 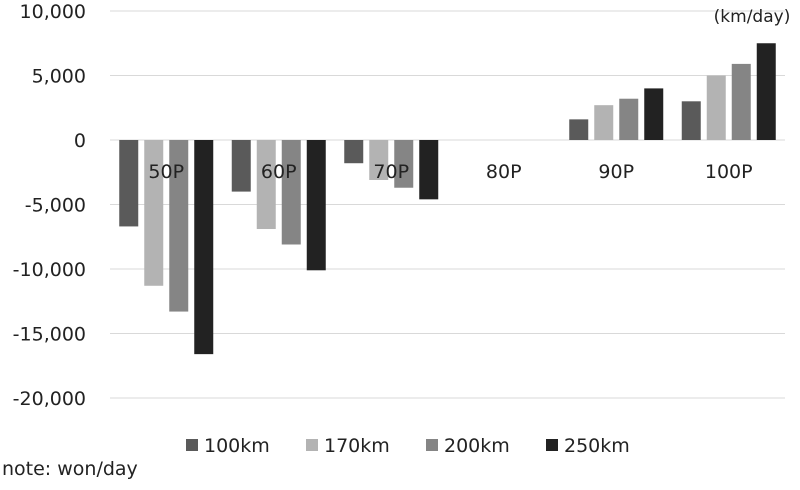 I want to click on bar-100P-200km, so click(x=741, y=101).